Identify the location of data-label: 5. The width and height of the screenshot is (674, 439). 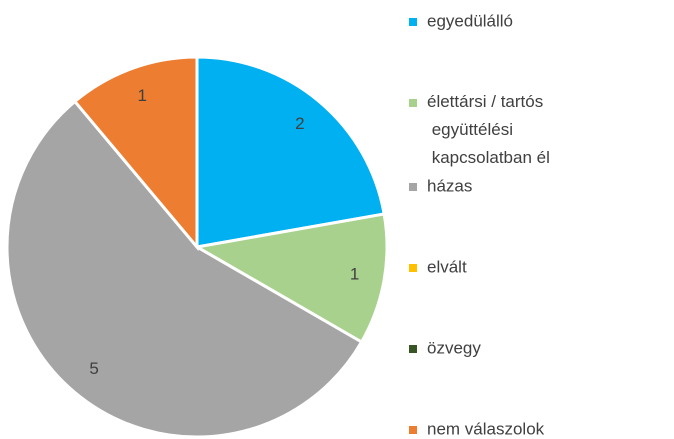
(93, 368).